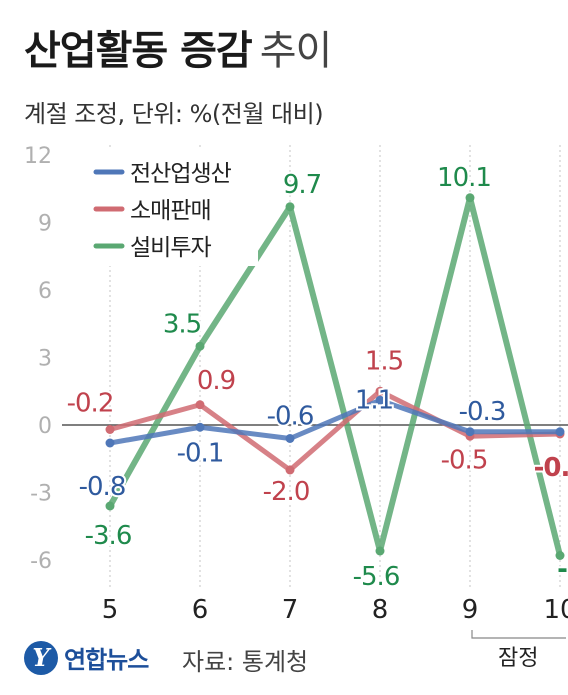 This screenshot has height=695, width=568. I want to click on data-label: -, so click(562, 570).